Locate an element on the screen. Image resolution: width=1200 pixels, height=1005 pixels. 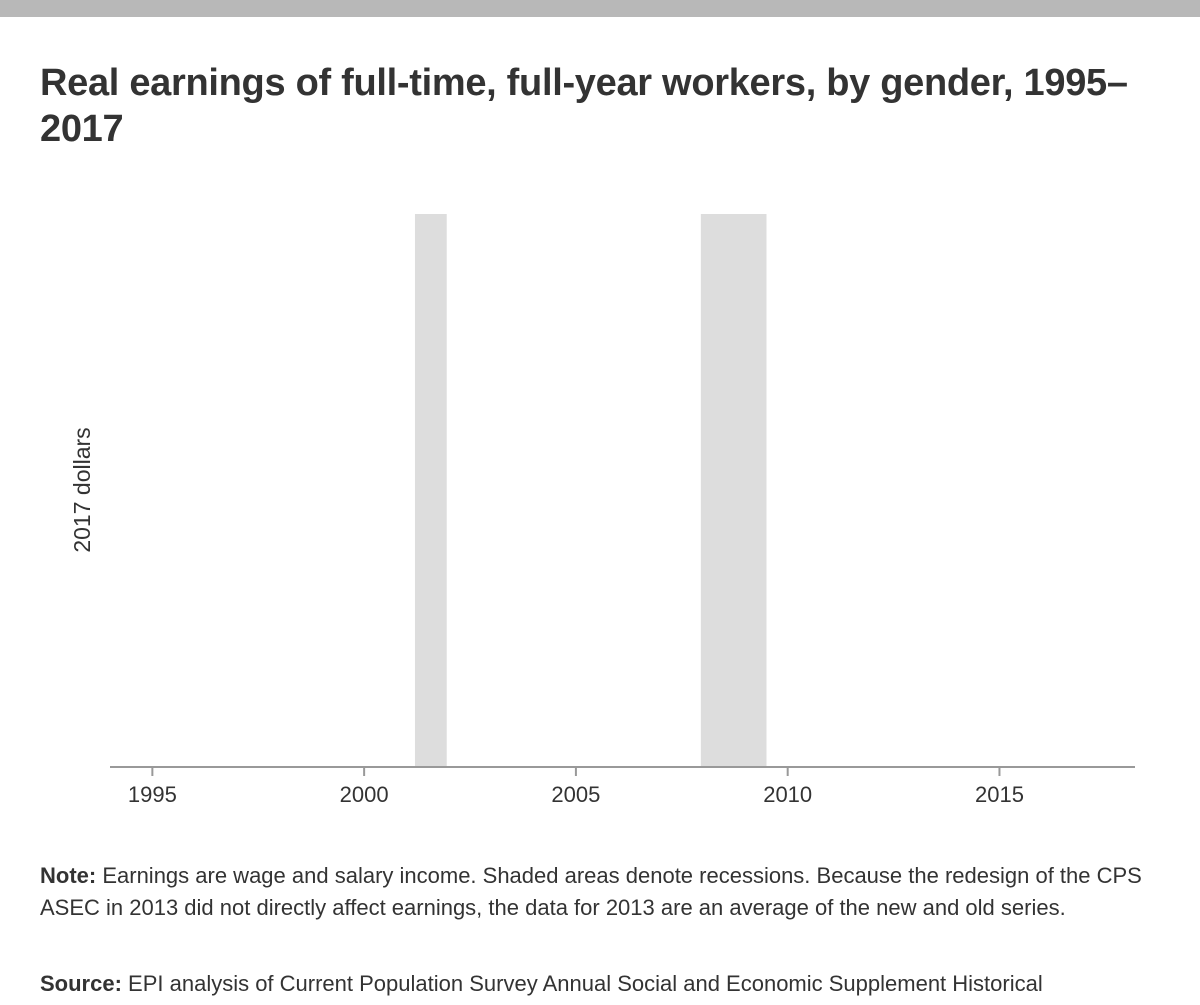
top-bar is located at coordinates (600, 8).